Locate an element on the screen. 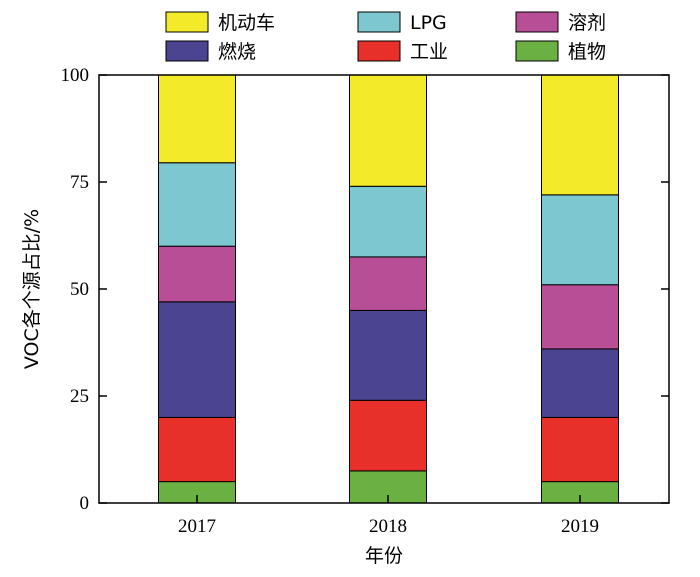 The width and height of the screenshot is (700, 577). legend-swatch-植物 is located at coordinates (537, 51).